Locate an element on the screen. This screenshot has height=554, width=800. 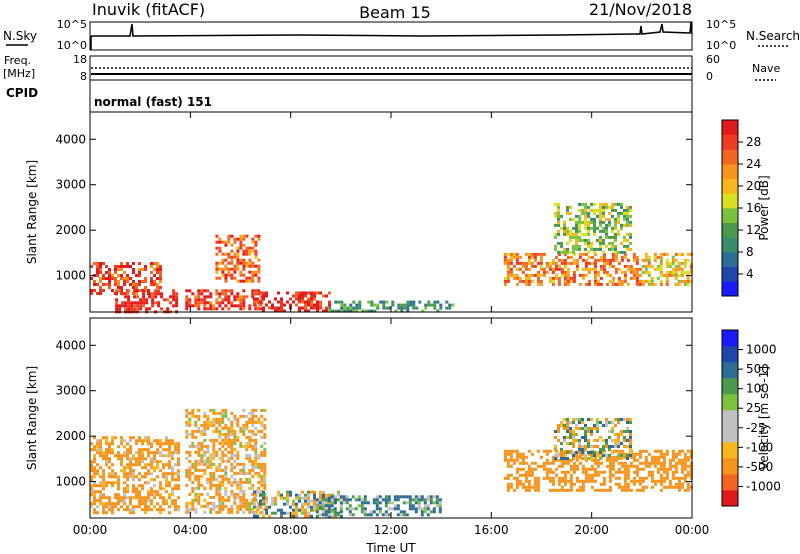
velocity-xtick-label-6: 00:00 is located at coordinates (692, 530).